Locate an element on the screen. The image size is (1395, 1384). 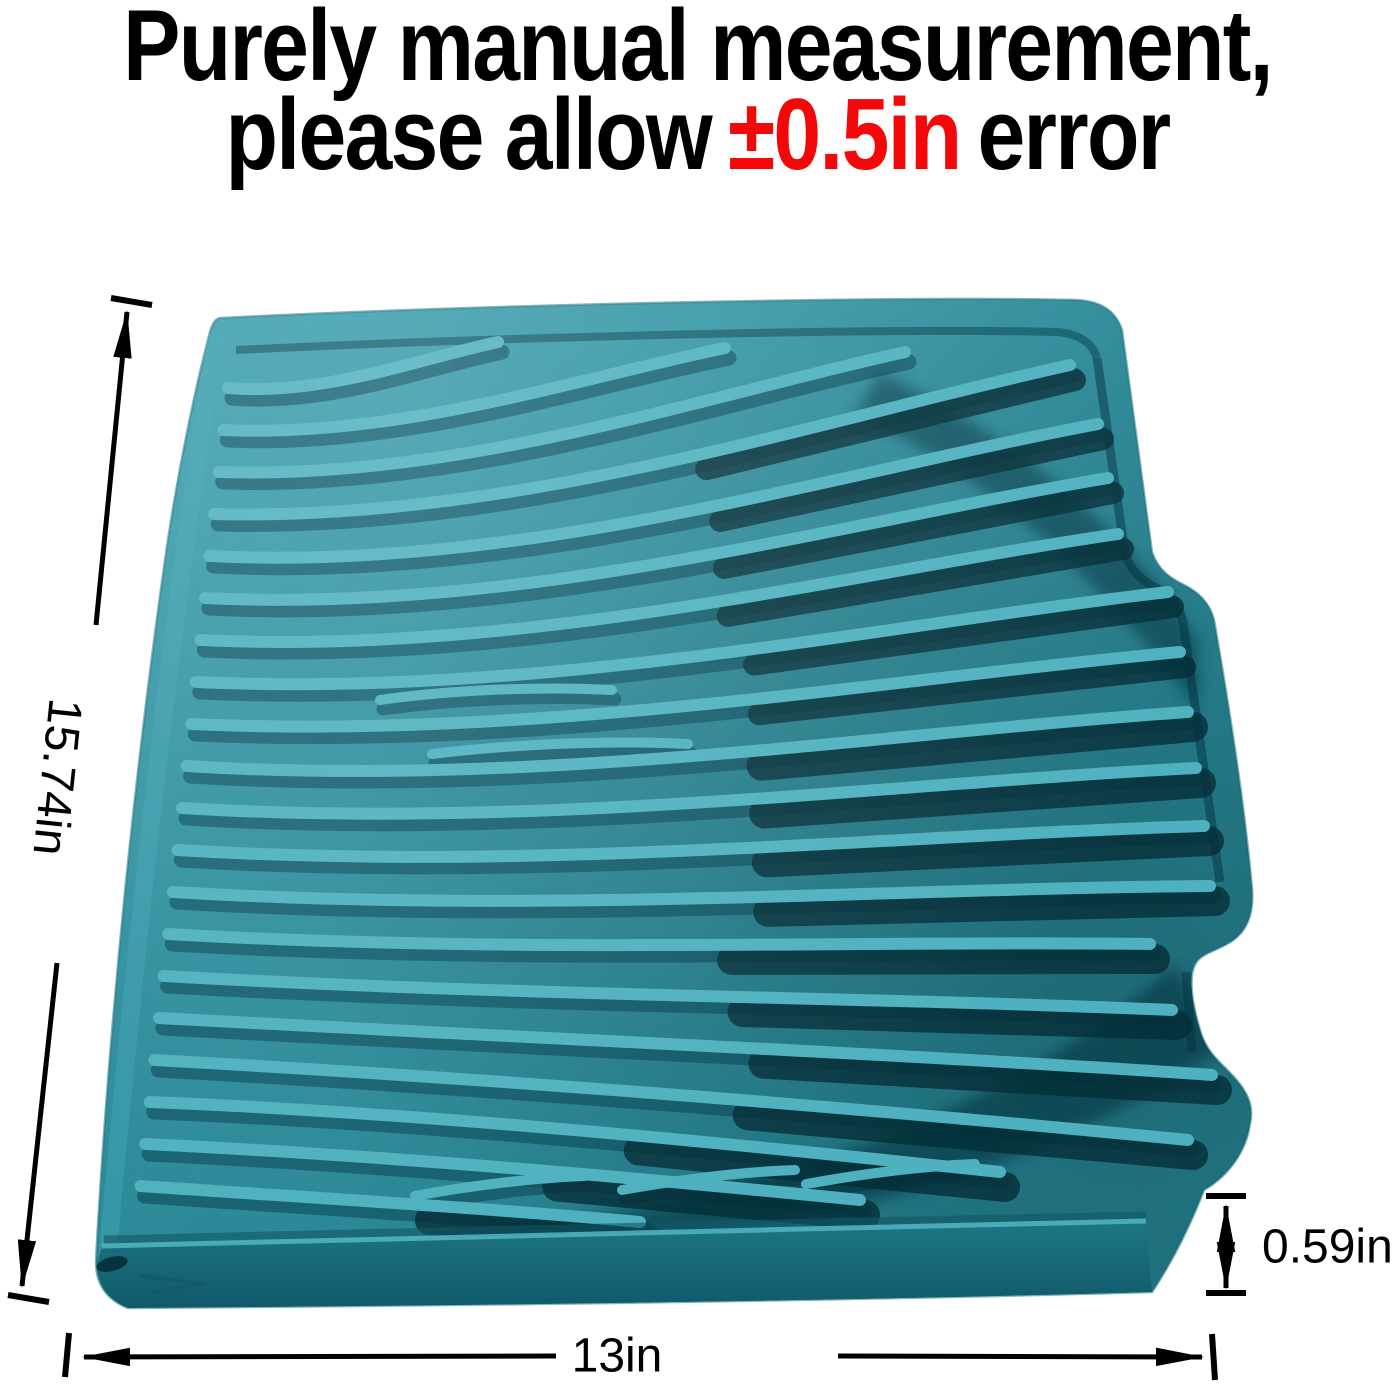
title-line1-text: Purely manual measurement, is located at coordinates (698, 51).